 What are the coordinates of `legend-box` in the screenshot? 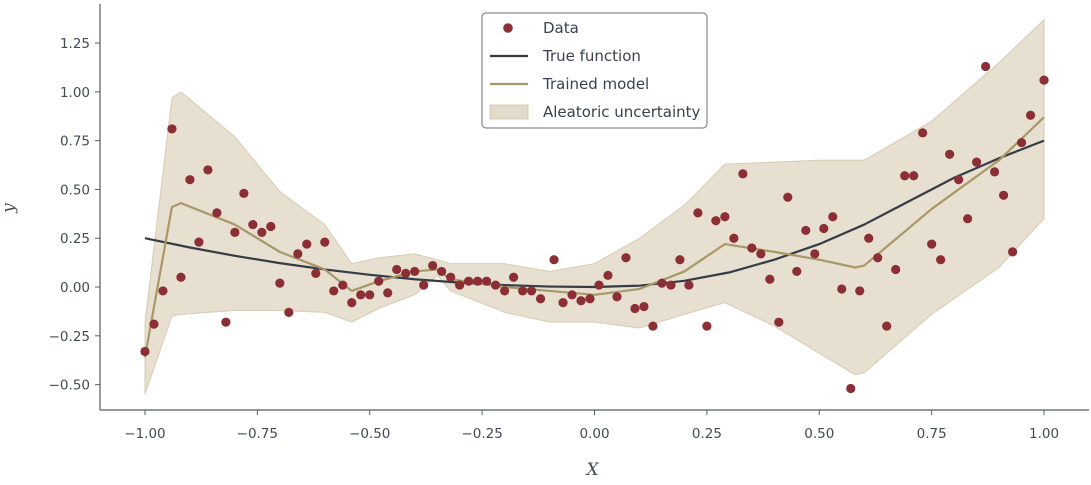 It's located at (594, 70).